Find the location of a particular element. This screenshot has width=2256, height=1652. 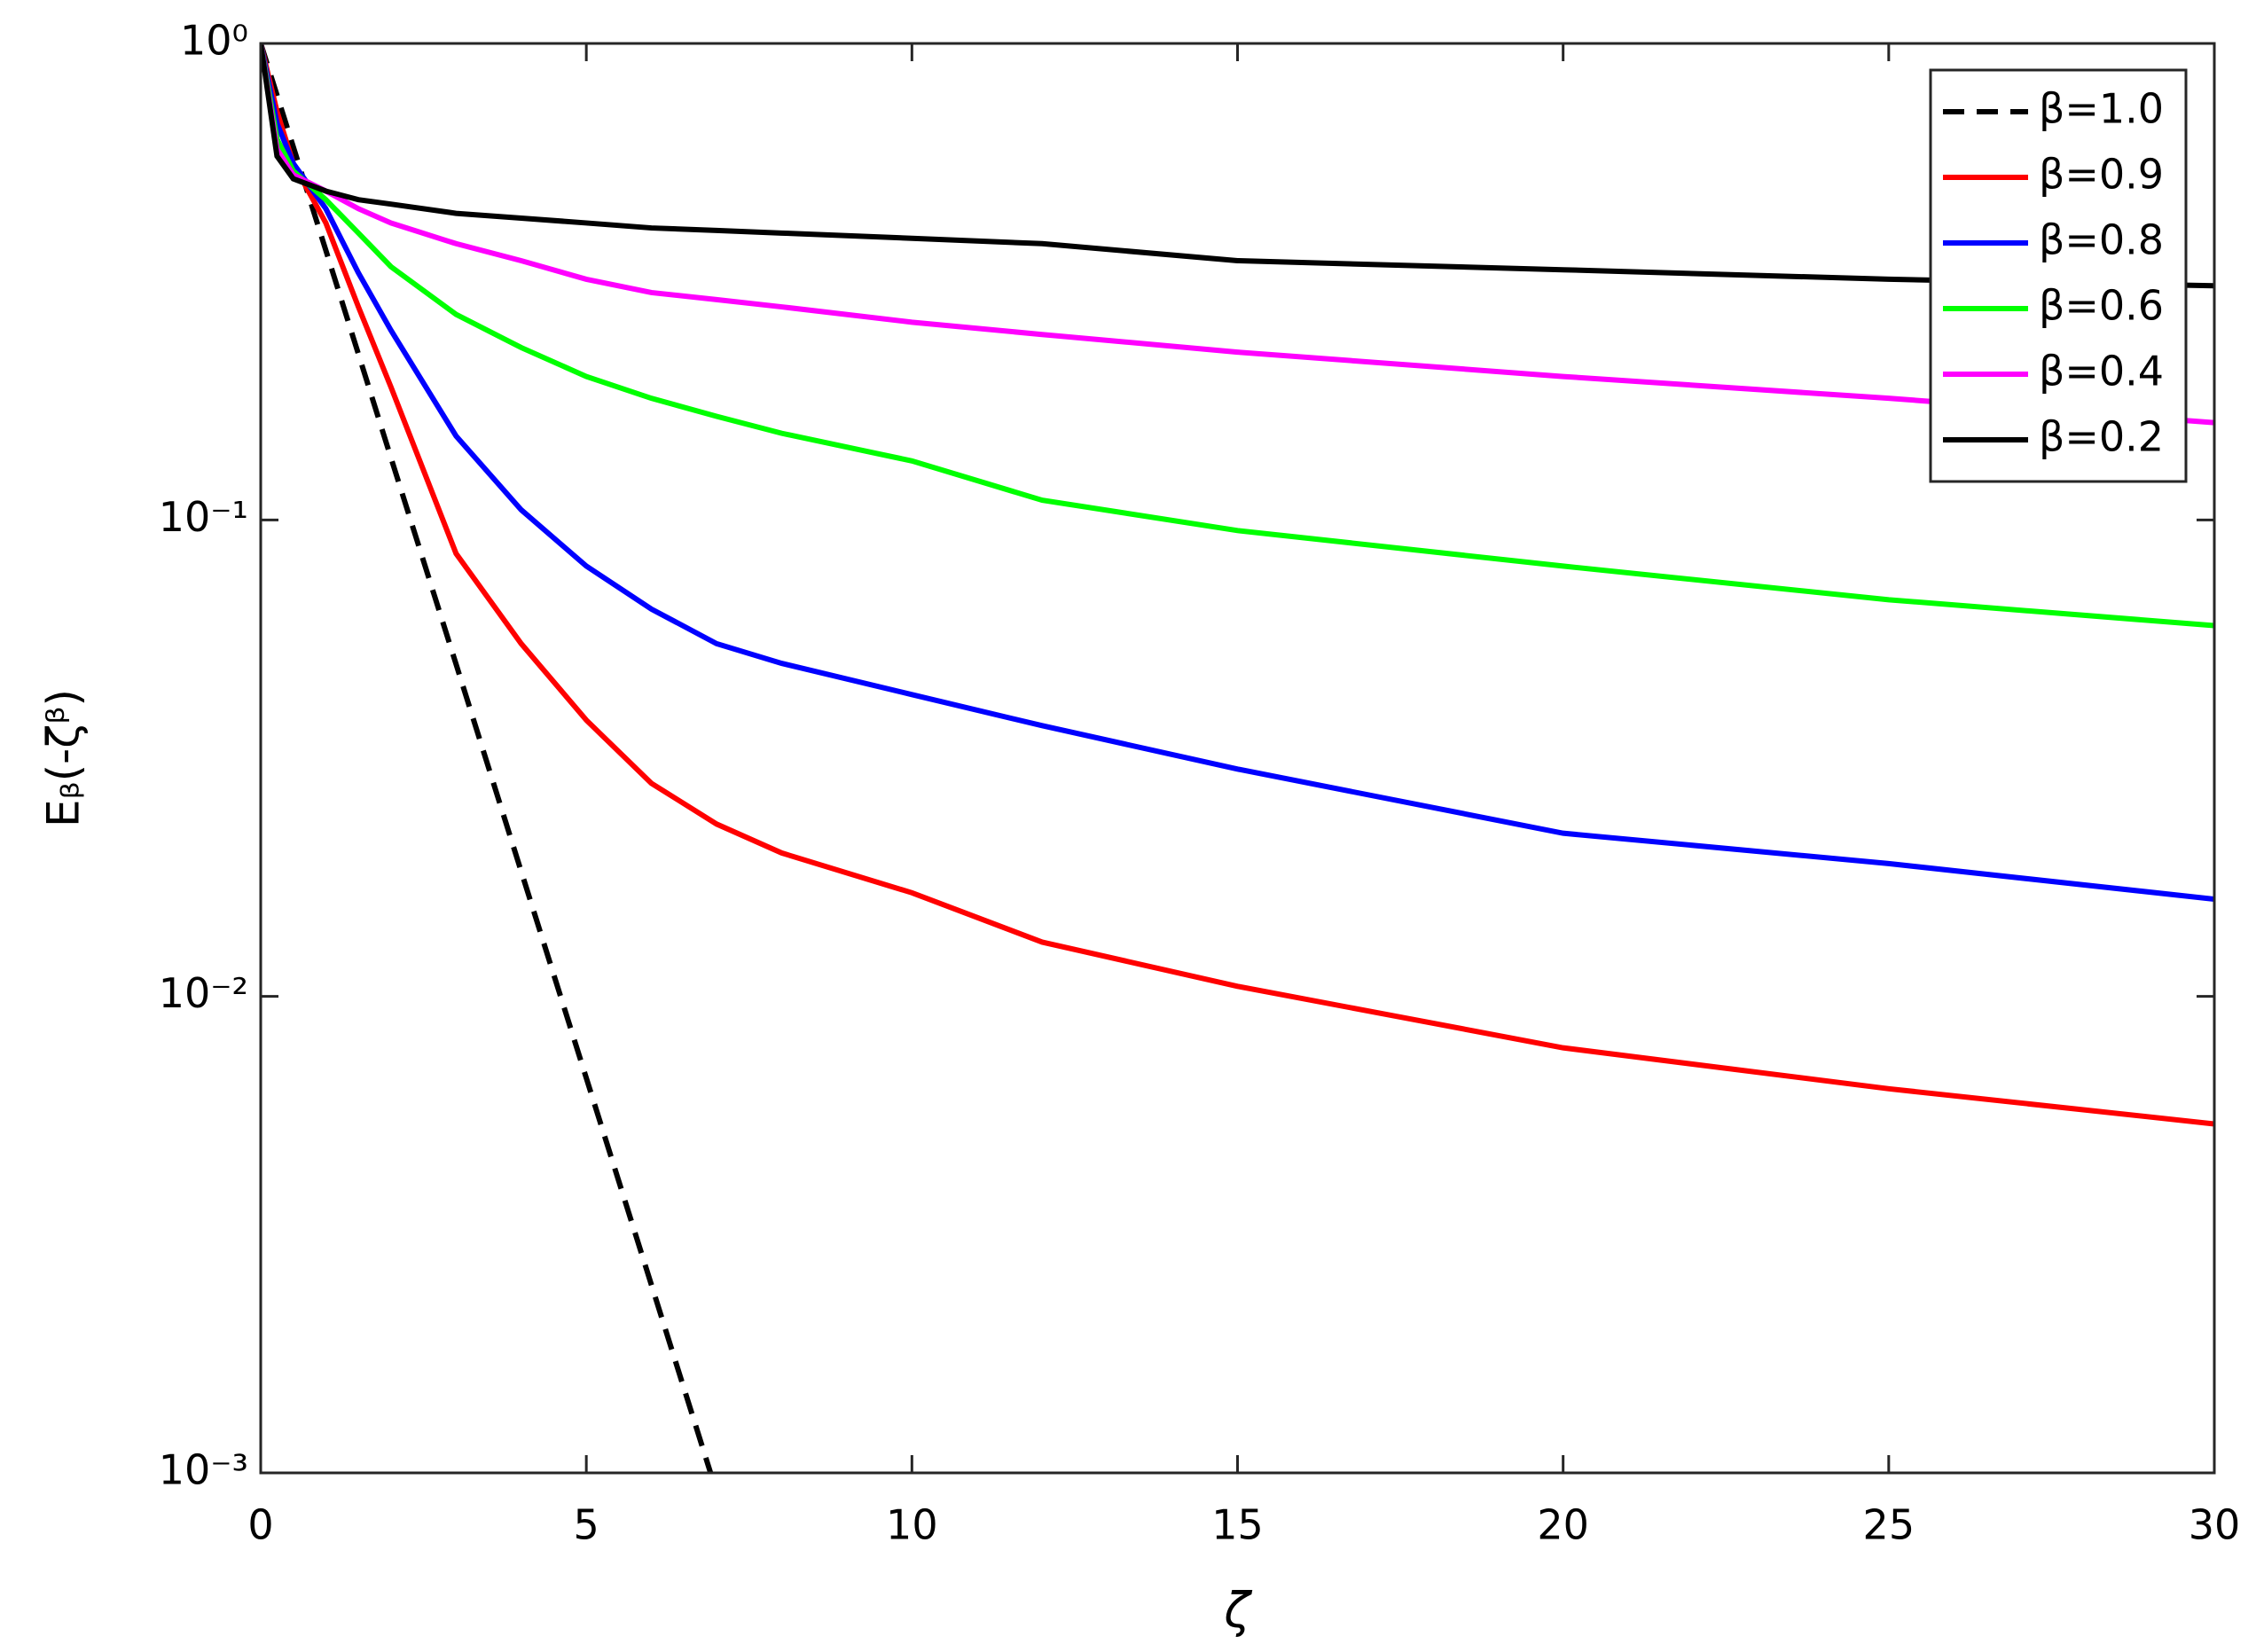

y-tick-label: 10⁻² is located at coordinates (203, 993).